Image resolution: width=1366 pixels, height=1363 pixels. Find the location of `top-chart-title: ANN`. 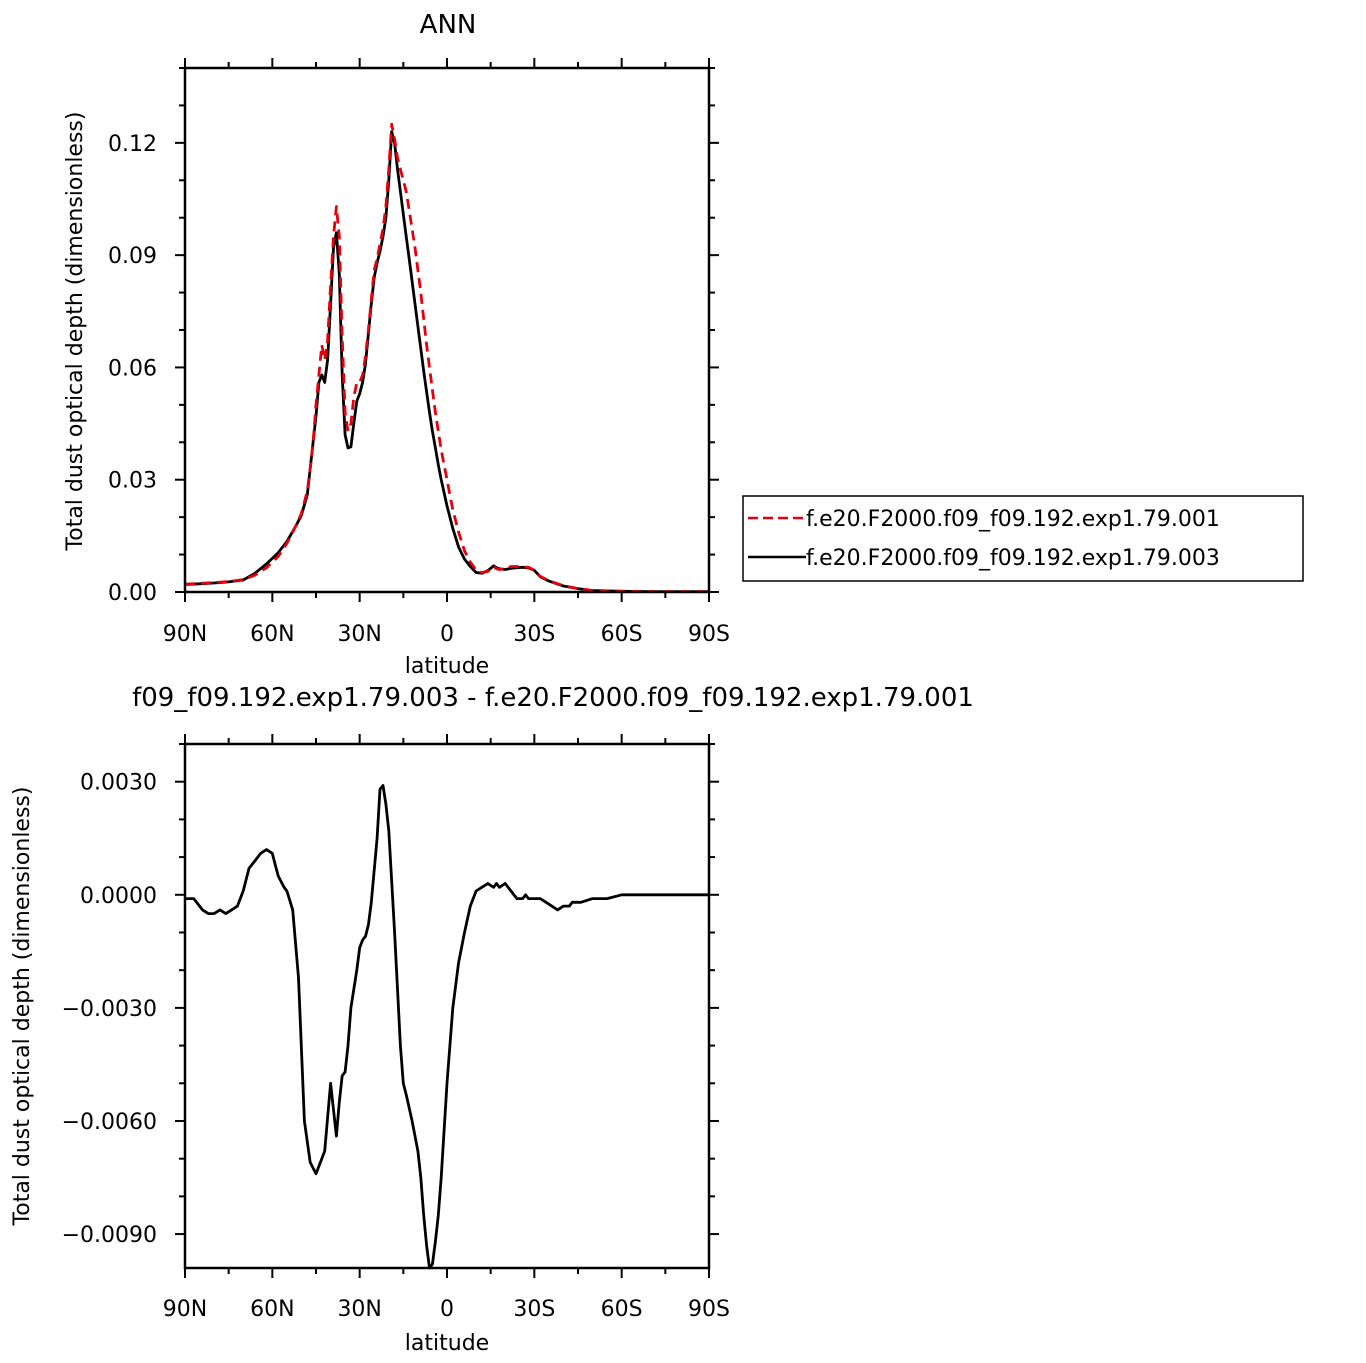

top-chart-title: ANN is located at coordinates (448, 25).